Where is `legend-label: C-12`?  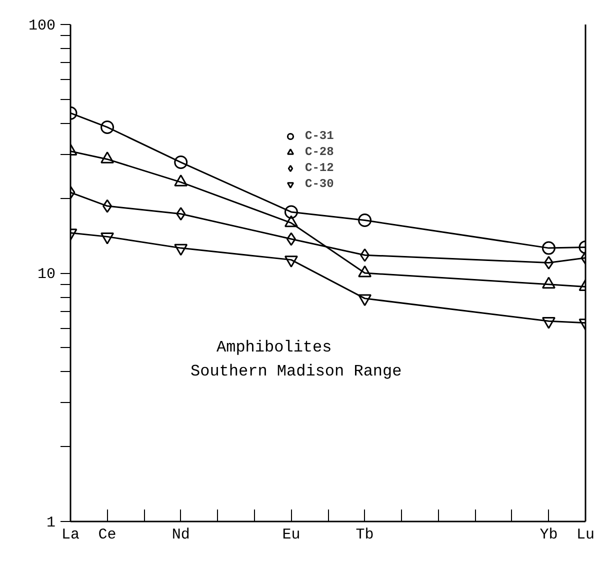 legend-label: C-12 is located at coordinates (319, 168).